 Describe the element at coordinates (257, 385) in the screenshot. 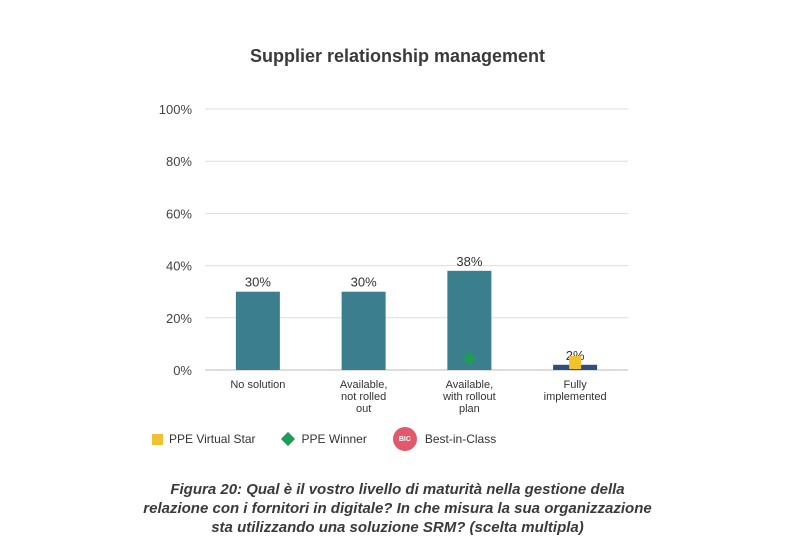

I see `x-tick-label: No solution` at that location.